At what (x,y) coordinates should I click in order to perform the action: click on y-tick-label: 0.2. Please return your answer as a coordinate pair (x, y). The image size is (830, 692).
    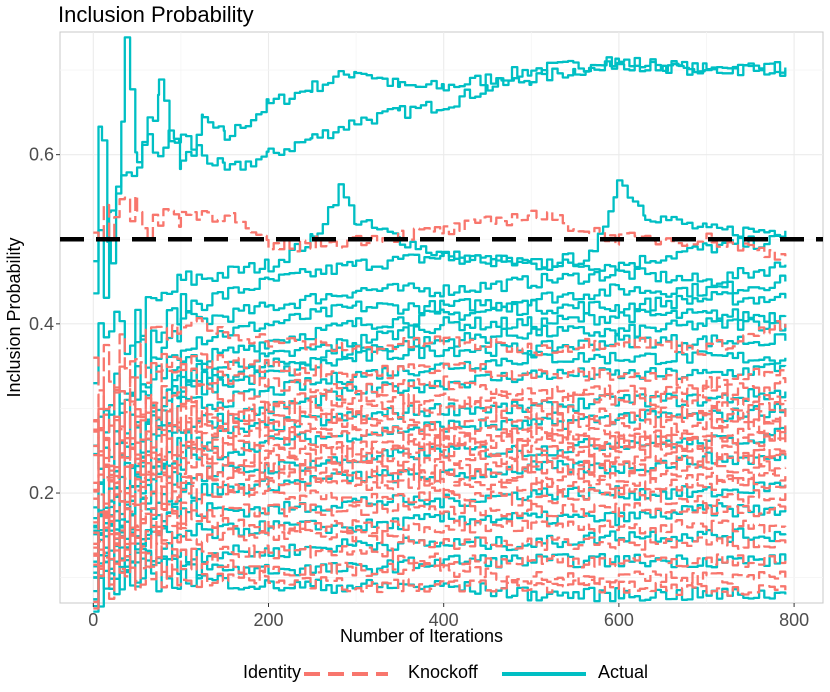
    Looking at the image, I should click on (41, 493).